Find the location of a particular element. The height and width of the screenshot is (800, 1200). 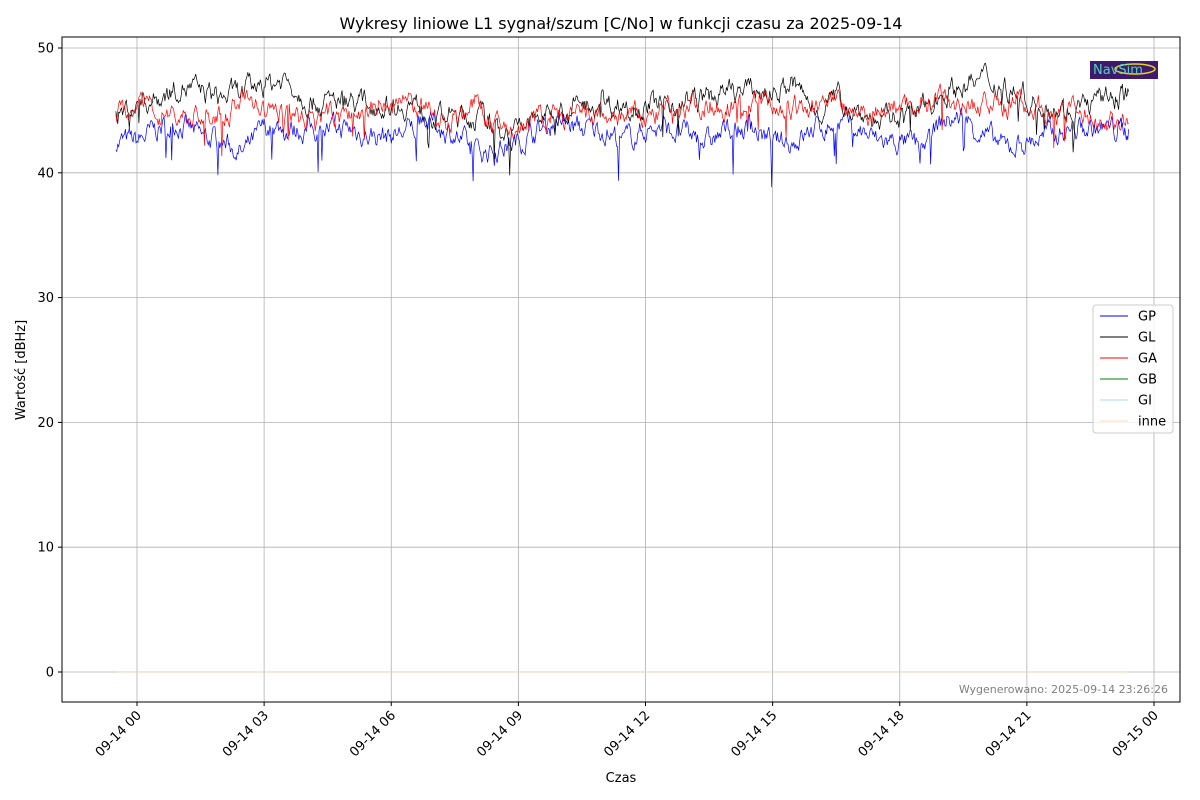

logo-text: NavSim is located at coordinates (1118, 70).